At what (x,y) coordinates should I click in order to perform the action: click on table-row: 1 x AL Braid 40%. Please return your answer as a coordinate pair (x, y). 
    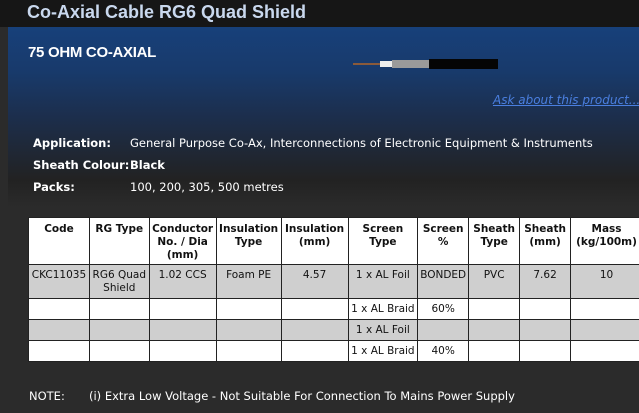
    Looking at the image, I should click on (333, 351).